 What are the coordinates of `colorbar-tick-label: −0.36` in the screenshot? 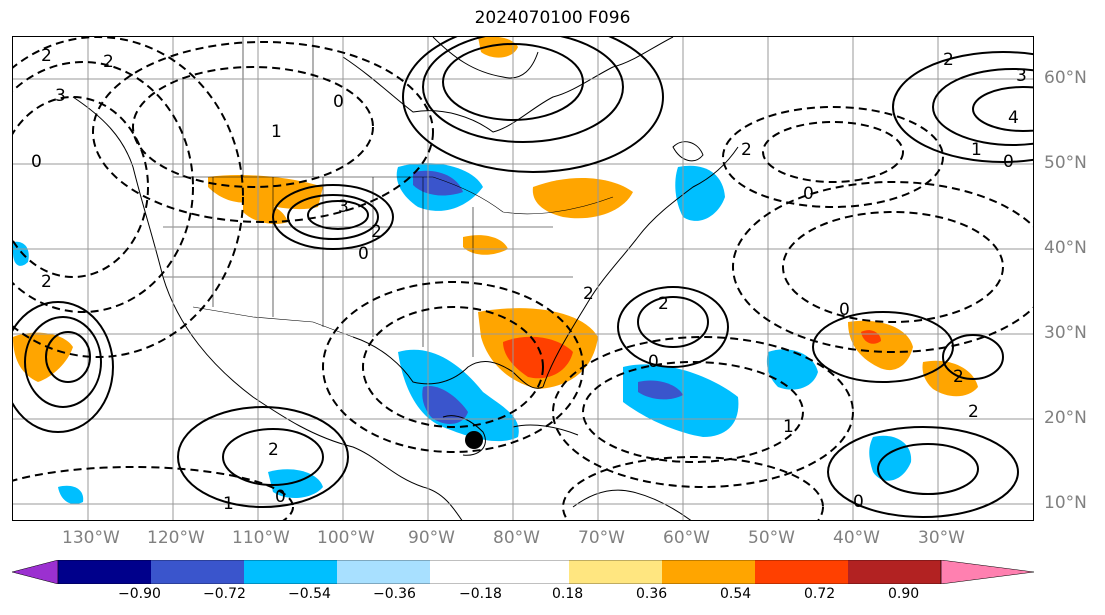 It's located at (394, 594).